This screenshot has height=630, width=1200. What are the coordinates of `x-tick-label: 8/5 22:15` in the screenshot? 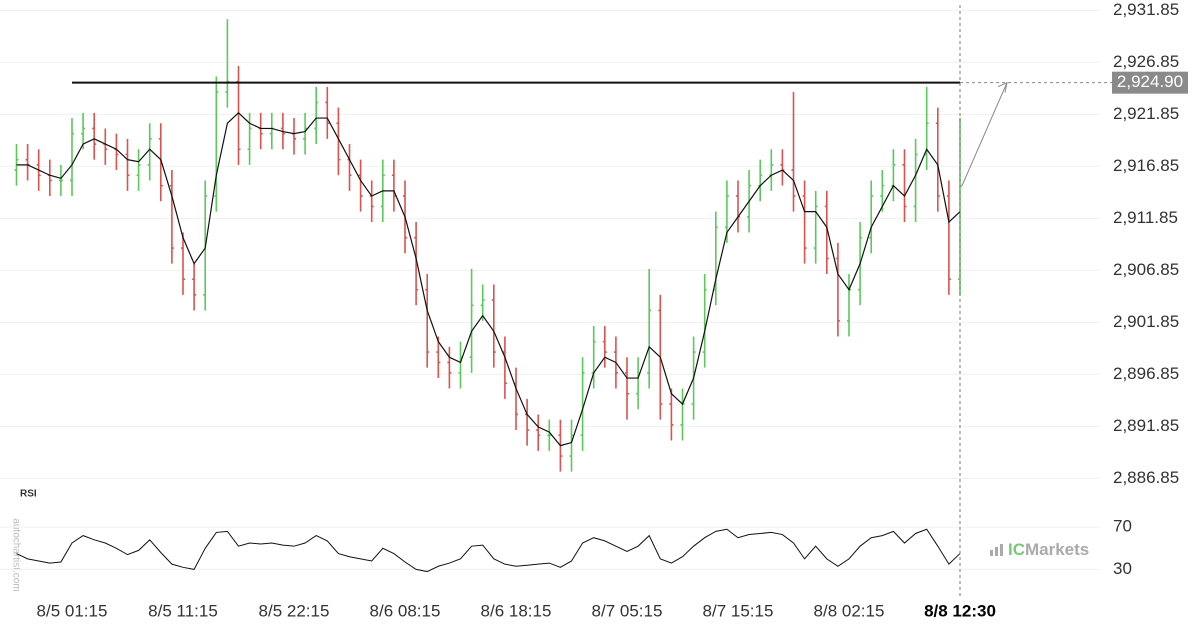 It's located at (294, 610).